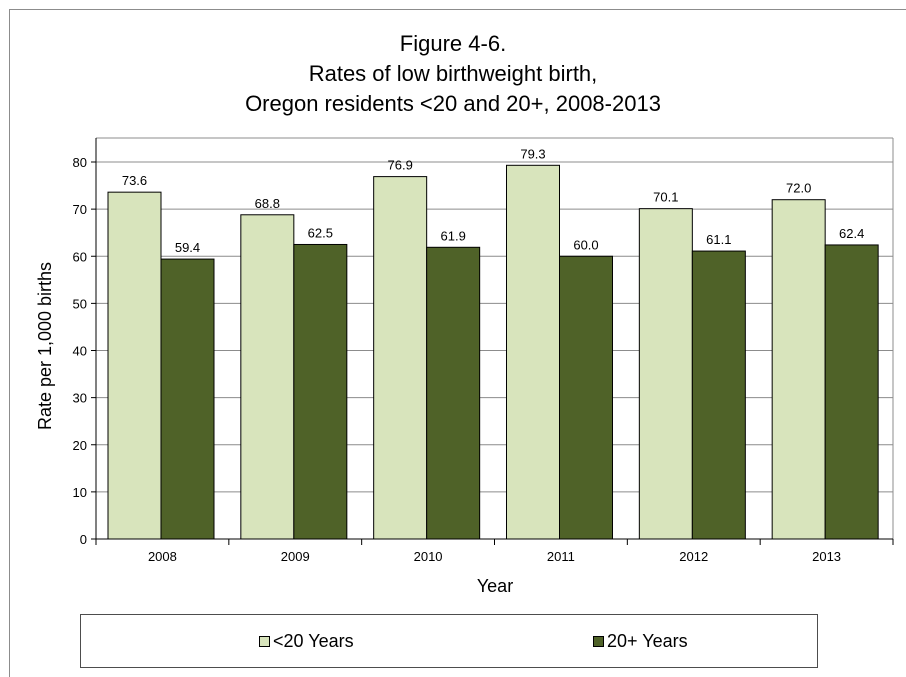 The image size is (906, 677). I want to click on data-label-20-plus: 62.5, so click(320, 232).